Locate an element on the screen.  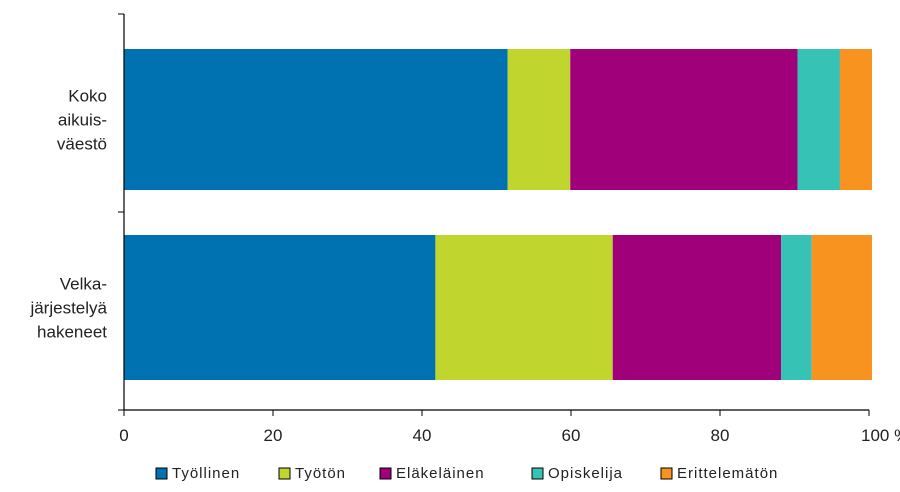
category-label-line: aikuis- is located at coordinates (82, 120).